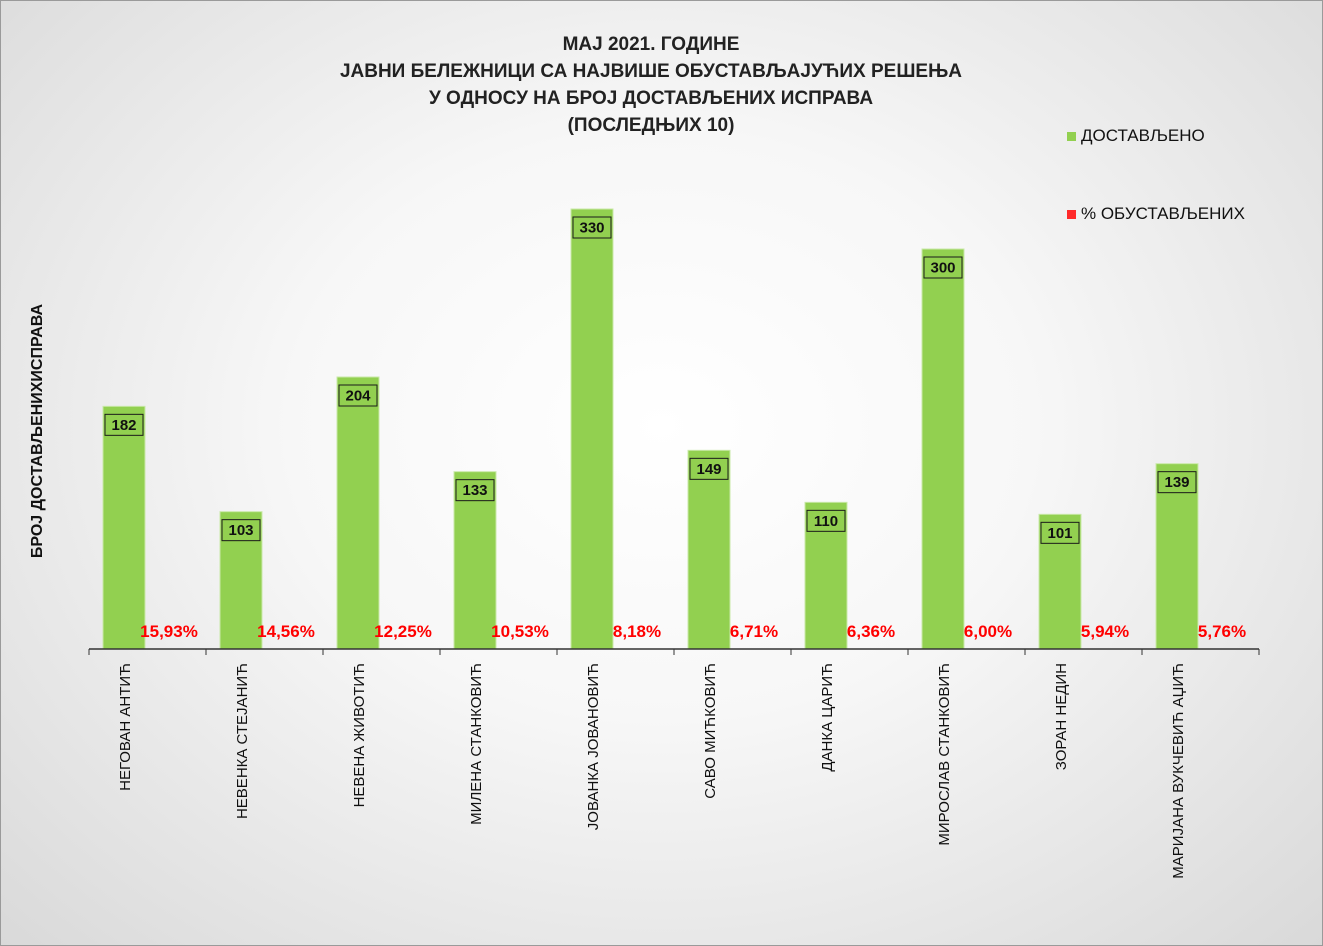  Describe the element at coordinates (651, 44) in the screenshot. I see `chart-title-line-1: МАЈ 2021. ГОДИНЕ` at that location.